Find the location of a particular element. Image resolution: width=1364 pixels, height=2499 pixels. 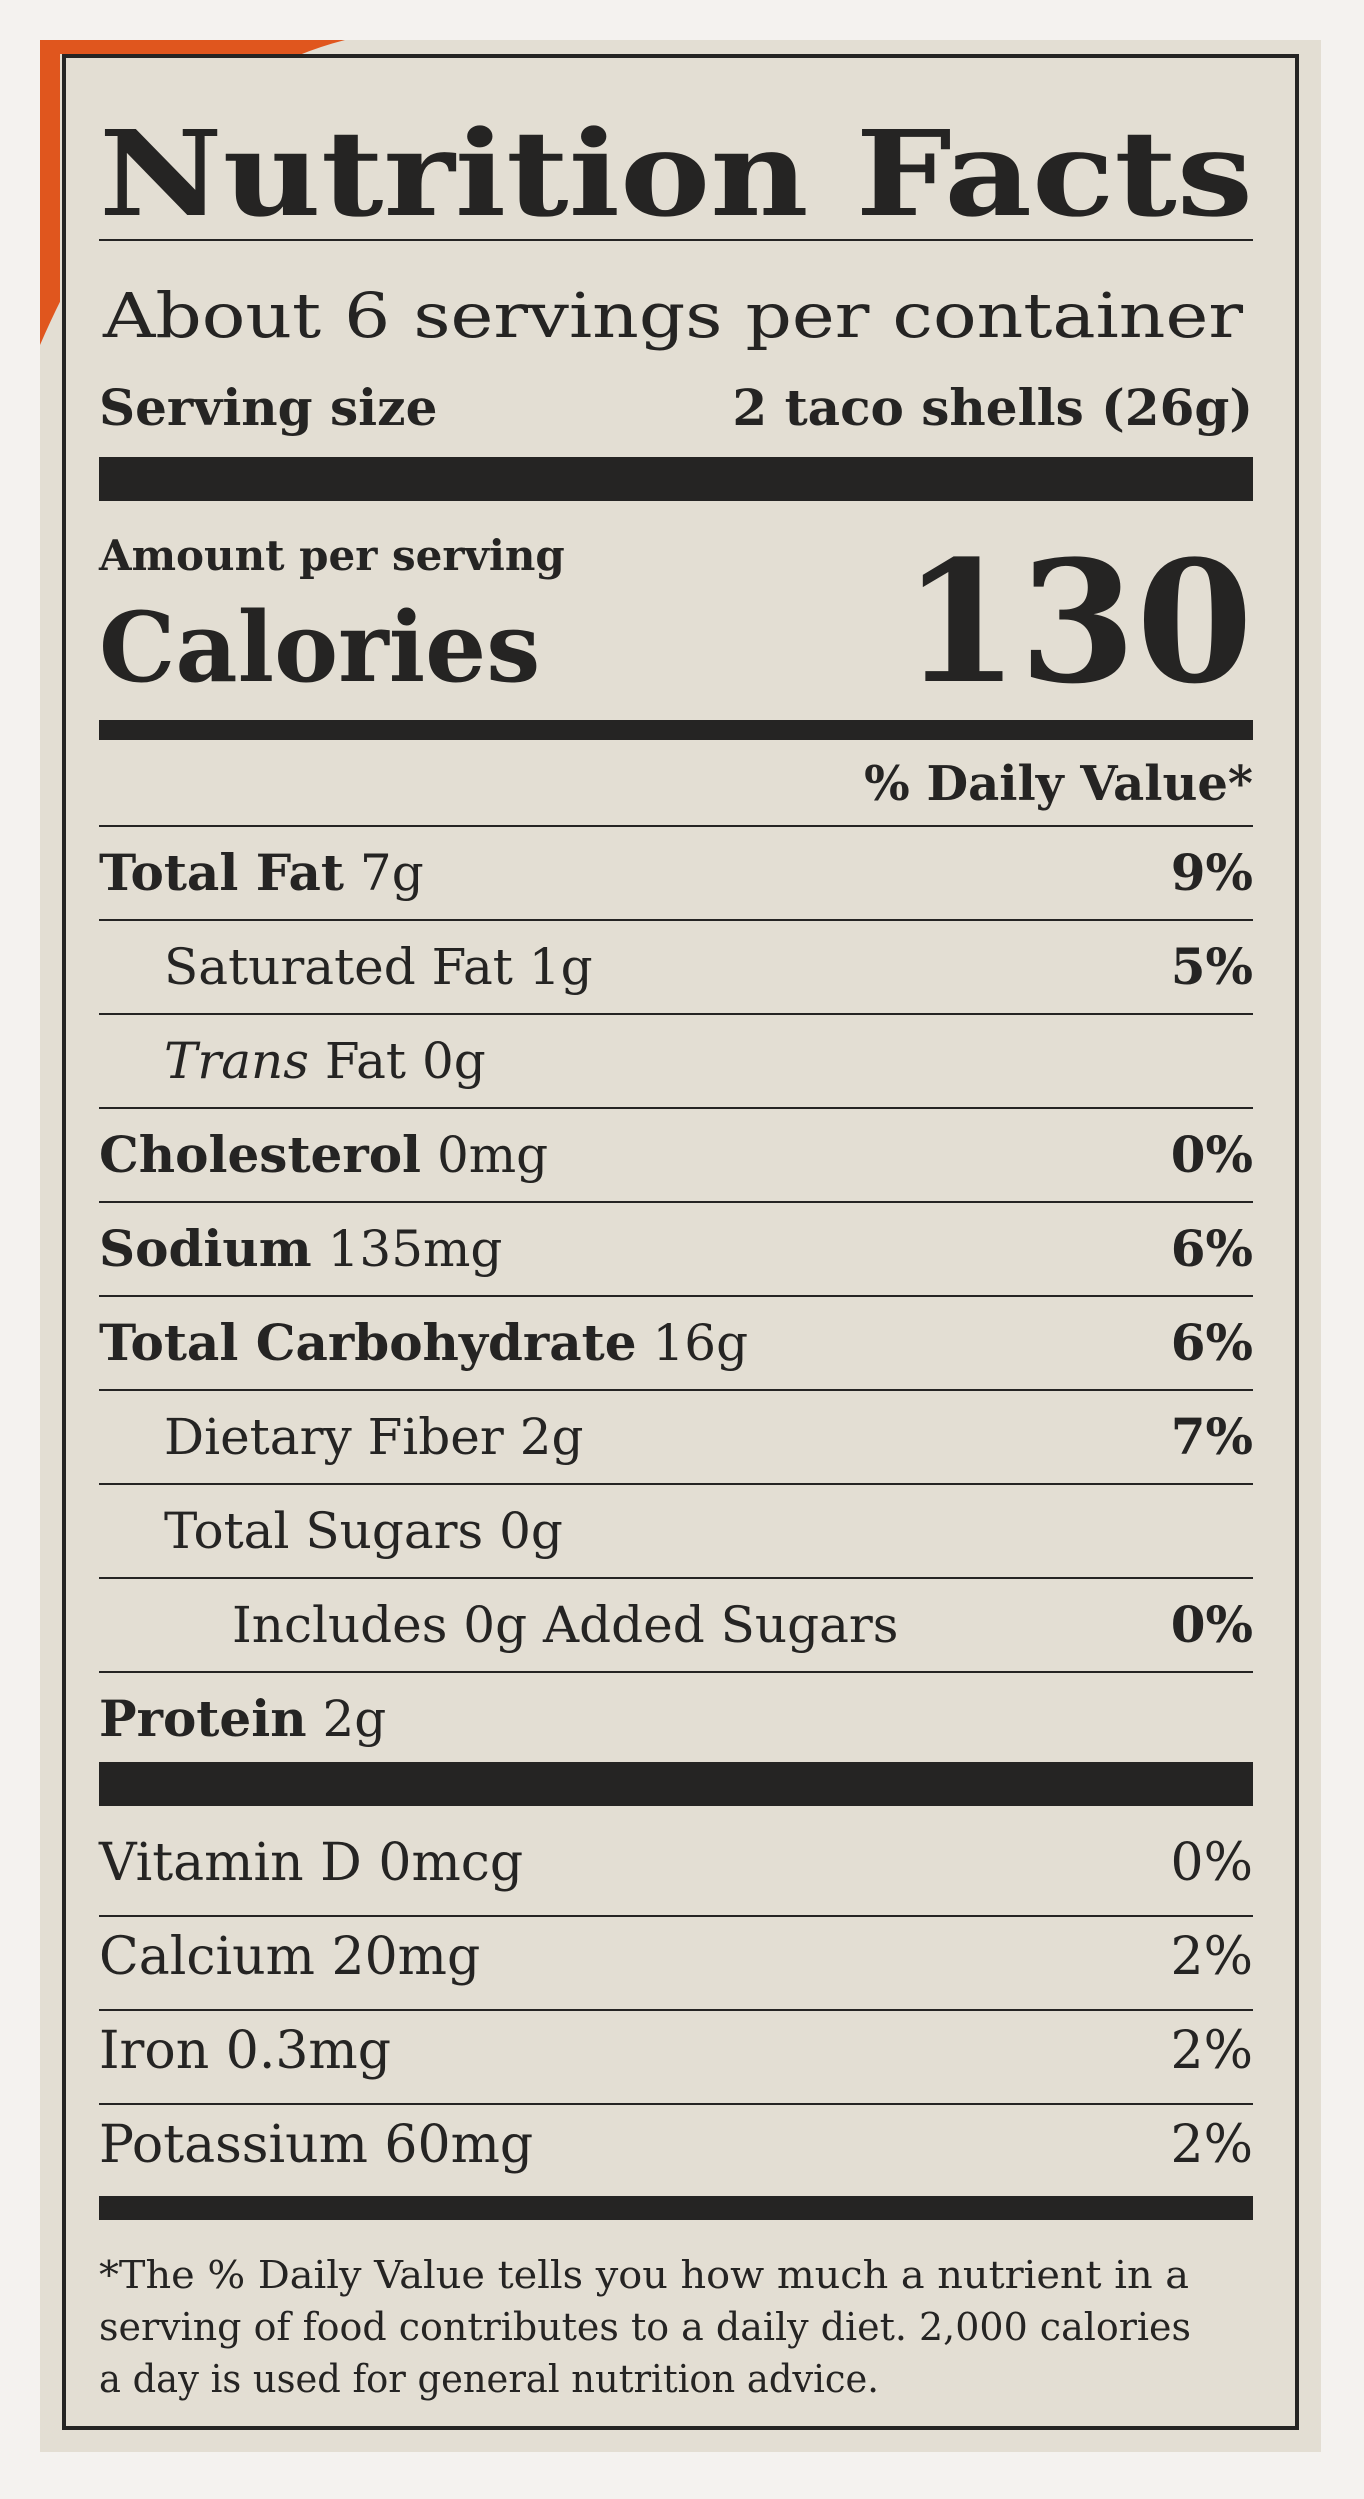

vitamin-row: Vitamin D 0mcg is located at coordinates (310, 1863).